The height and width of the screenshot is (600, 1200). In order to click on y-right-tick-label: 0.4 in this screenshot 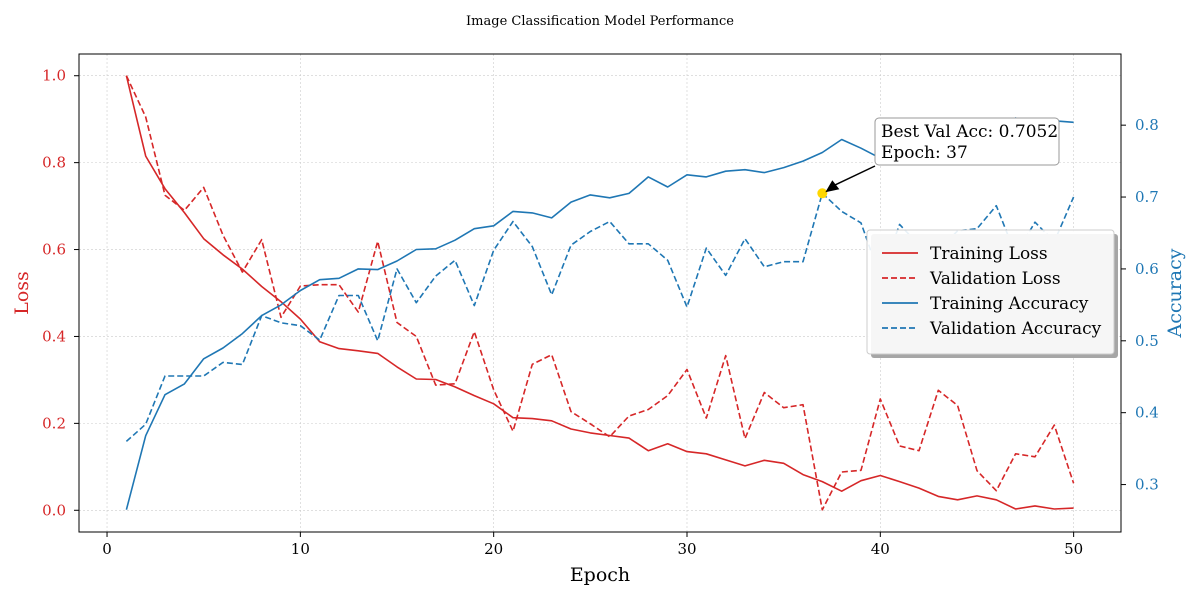, I will do `click(1147, 413)`.